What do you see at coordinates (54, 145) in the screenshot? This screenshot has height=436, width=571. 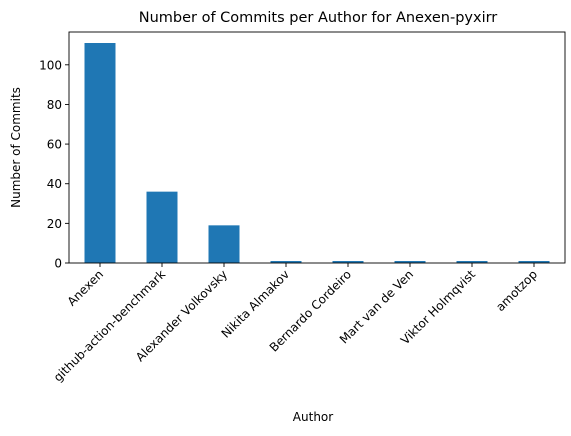 I see `y-tick-label-3: 60` at bounding box center [54, 145].